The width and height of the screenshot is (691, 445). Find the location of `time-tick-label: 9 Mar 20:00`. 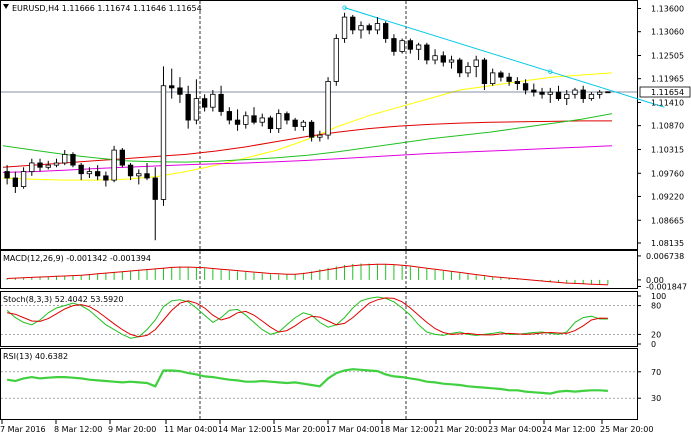

time-tick-label: 9 Mar 20:00 is located at coordinates (132, 429).